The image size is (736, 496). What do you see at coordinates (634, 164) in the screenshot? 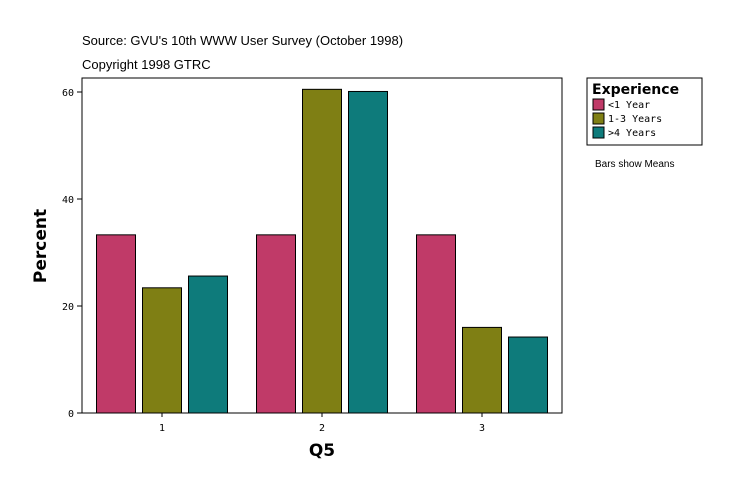
I see `bars-note: Bars show Means` at bounding box center [634, 164].